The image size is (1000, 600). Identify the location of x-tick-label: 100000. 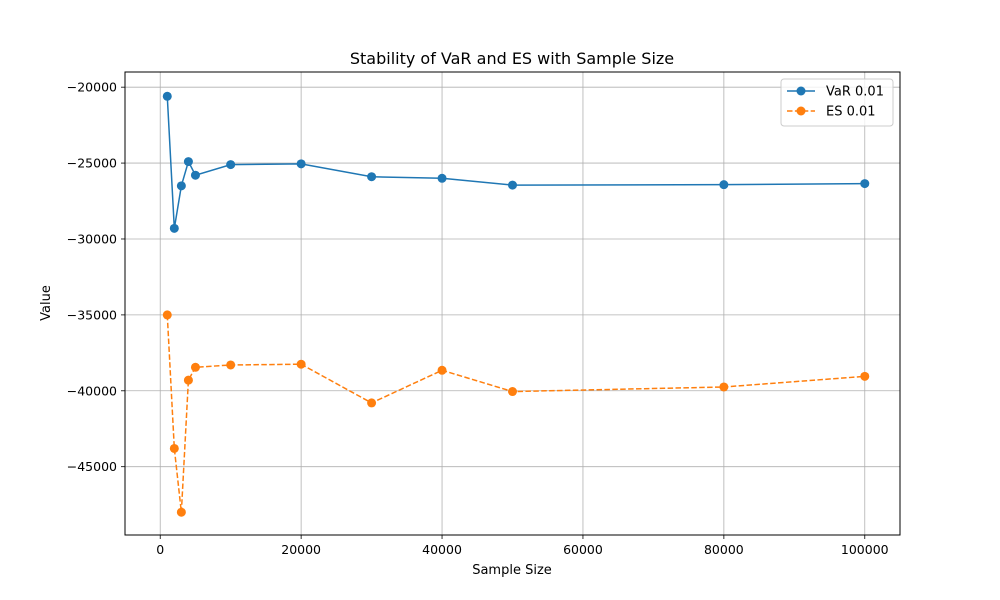
(865, 549).